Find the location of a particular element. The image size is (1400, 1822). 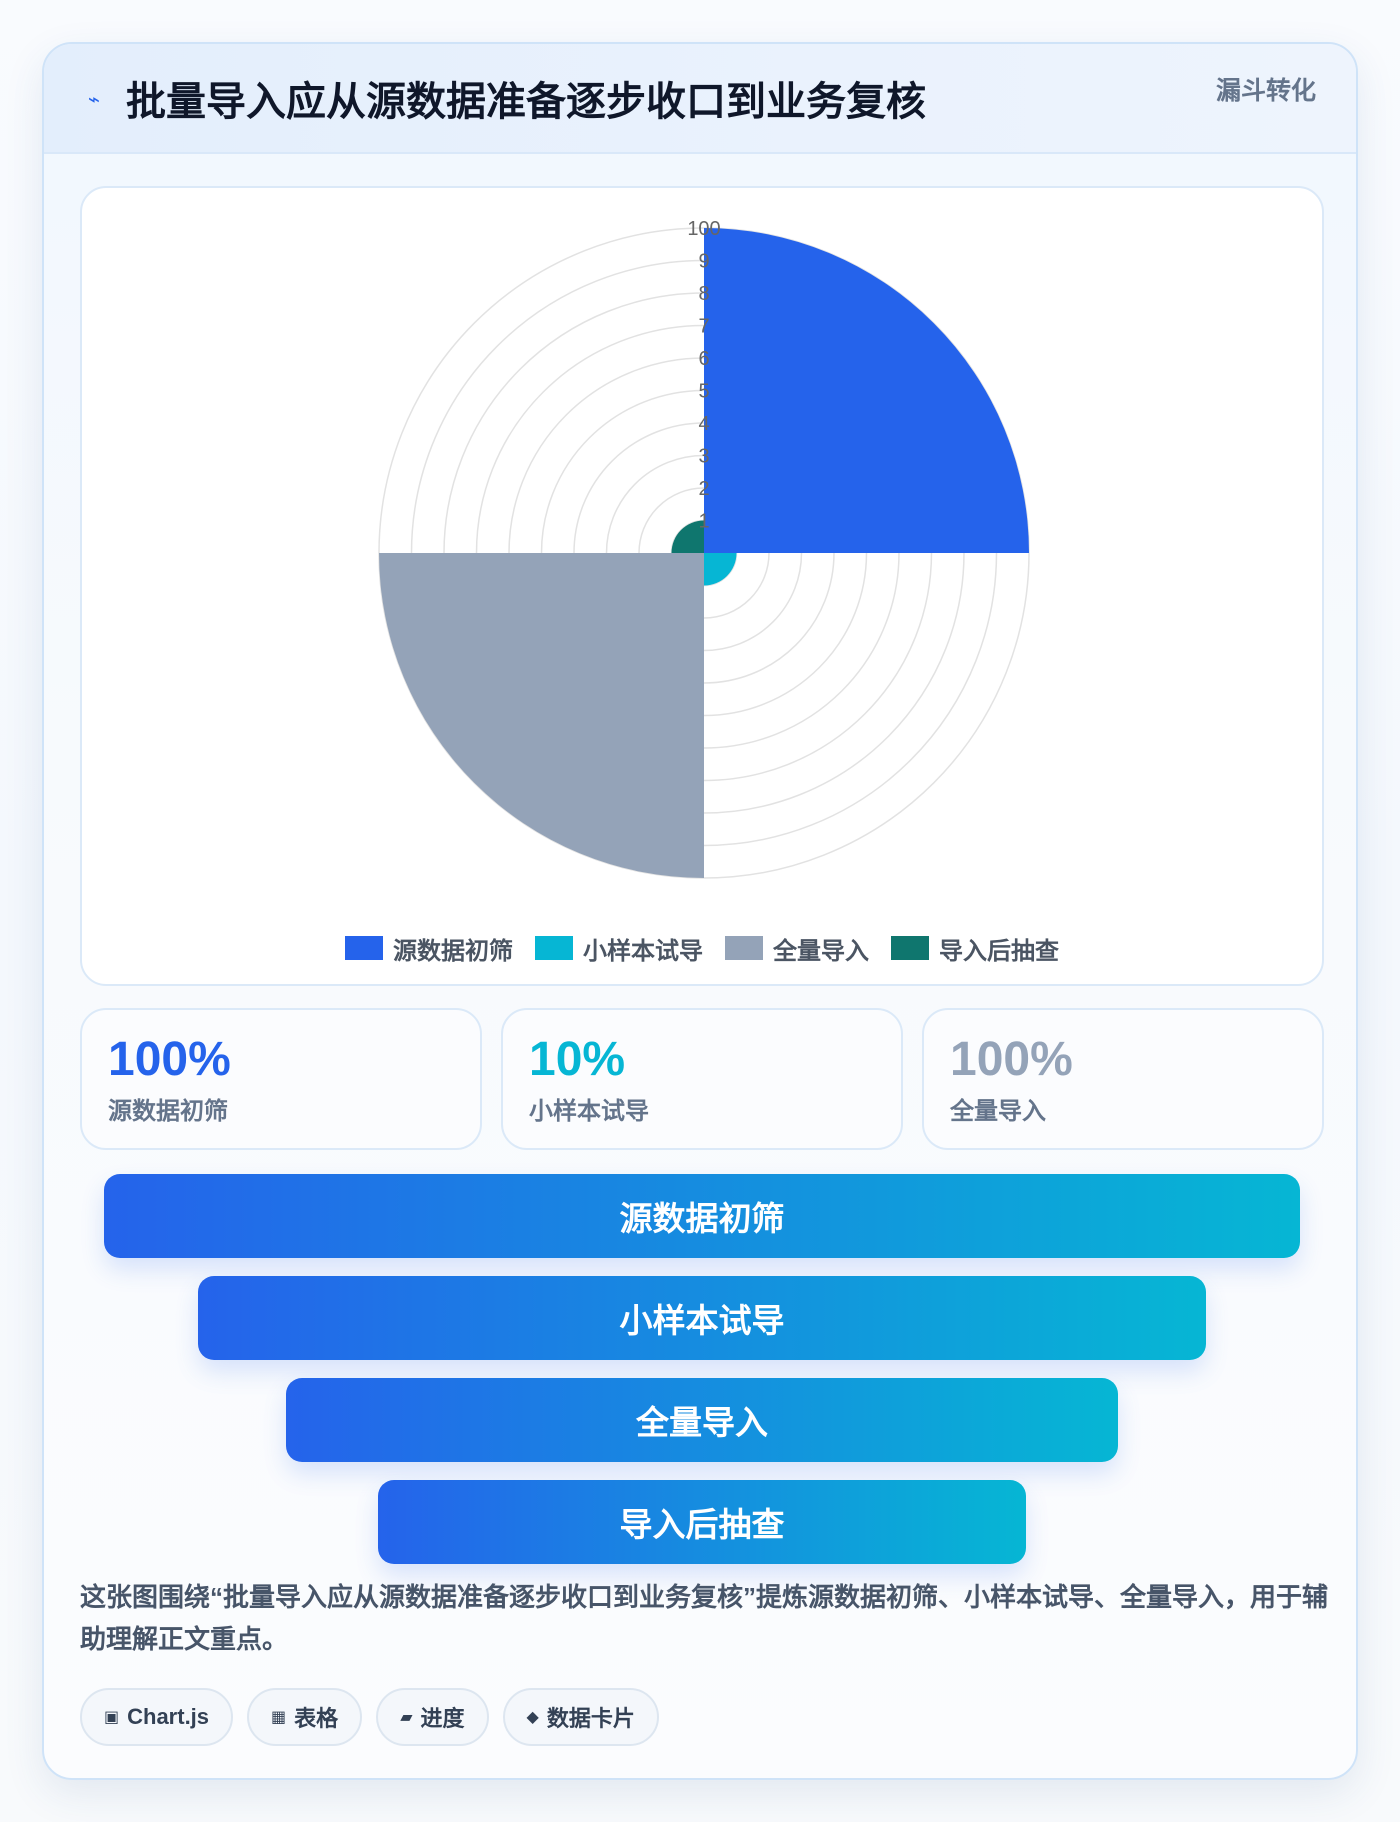

funnel-stage-2: 小样本试导 is located at coordinates (702, 1318).